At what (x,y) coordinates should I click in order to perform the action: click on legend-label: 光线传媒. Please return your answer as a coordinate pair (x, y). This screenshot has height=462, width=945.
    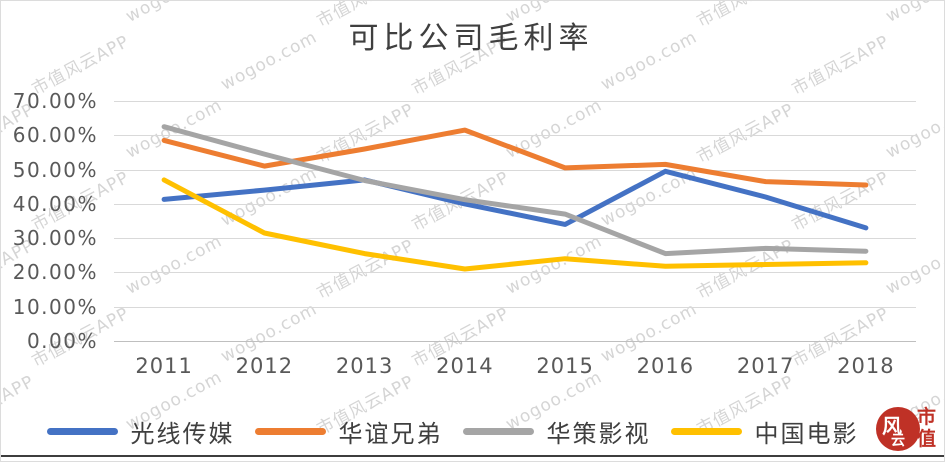
    Looking at the image, I should click on (182, 434).